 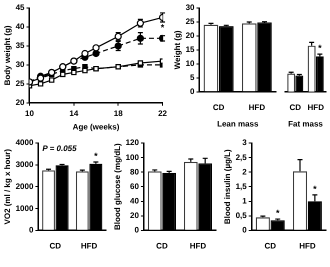 What do you see at coordinates (7, 55) in the screenshot?
I see `y-axis-title: Body weight (g)` at bounding box center [7, 55].